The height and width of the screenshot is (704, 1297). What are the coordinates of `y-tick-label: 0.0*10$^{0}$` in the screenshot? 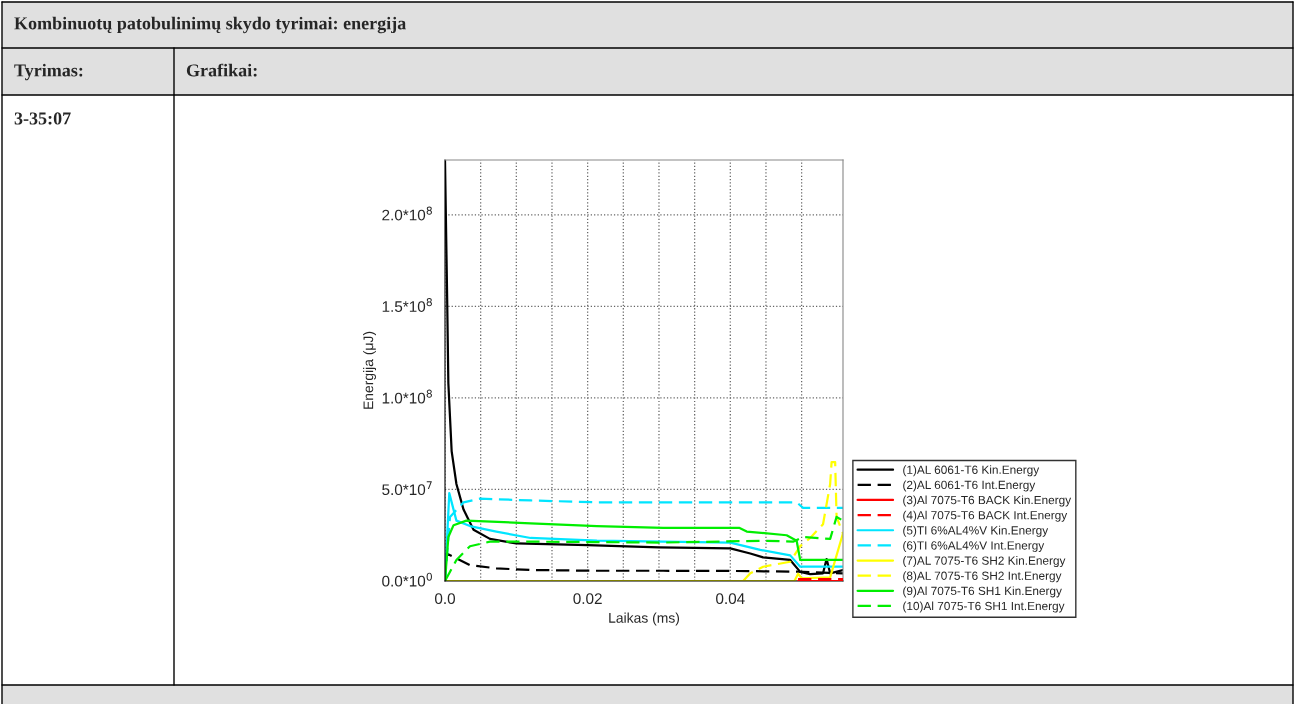 It's located at (407, 579).